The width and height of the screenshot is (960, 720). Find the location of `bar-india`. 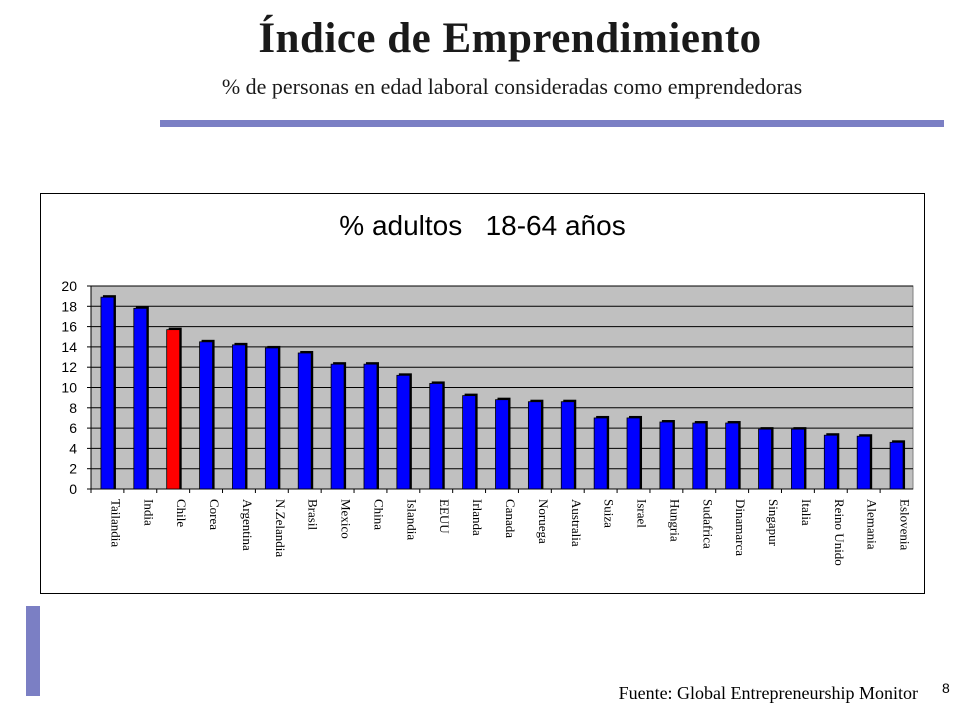

bar-india is located at coordinates (140, 398).